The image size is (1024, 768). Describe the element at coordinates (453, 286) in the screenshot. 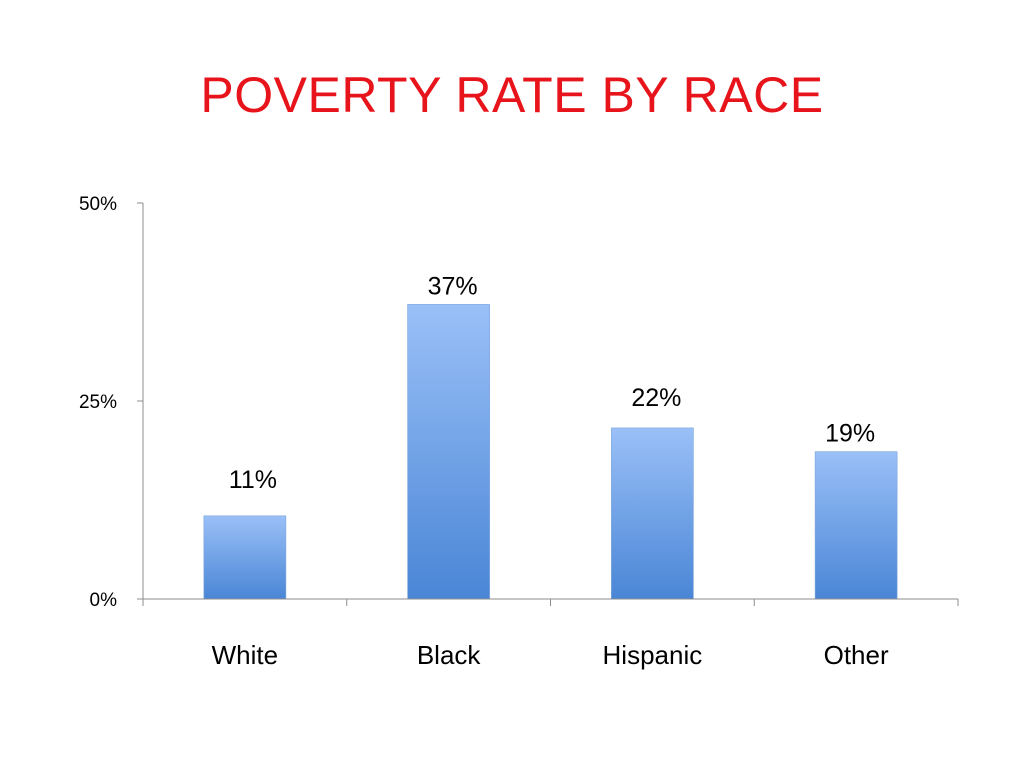

I see `data-label-black: 37%` at that location.